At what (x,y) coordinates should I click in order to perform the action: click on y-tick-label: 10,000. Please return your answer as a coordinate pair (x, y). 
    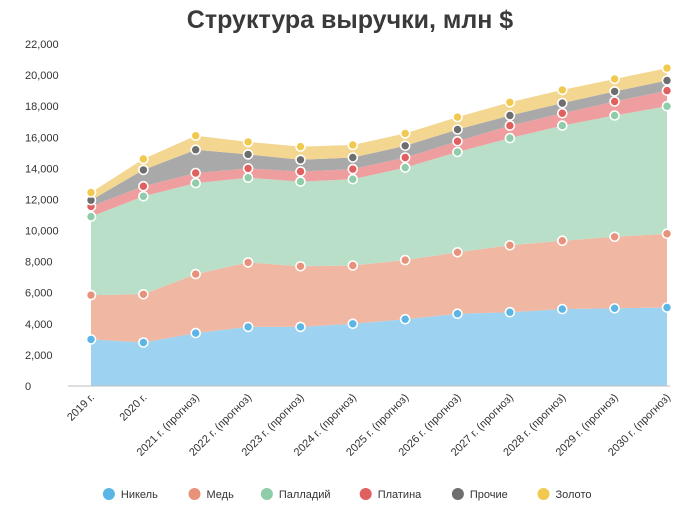
    Looking at the image, I should click on (42, 232).